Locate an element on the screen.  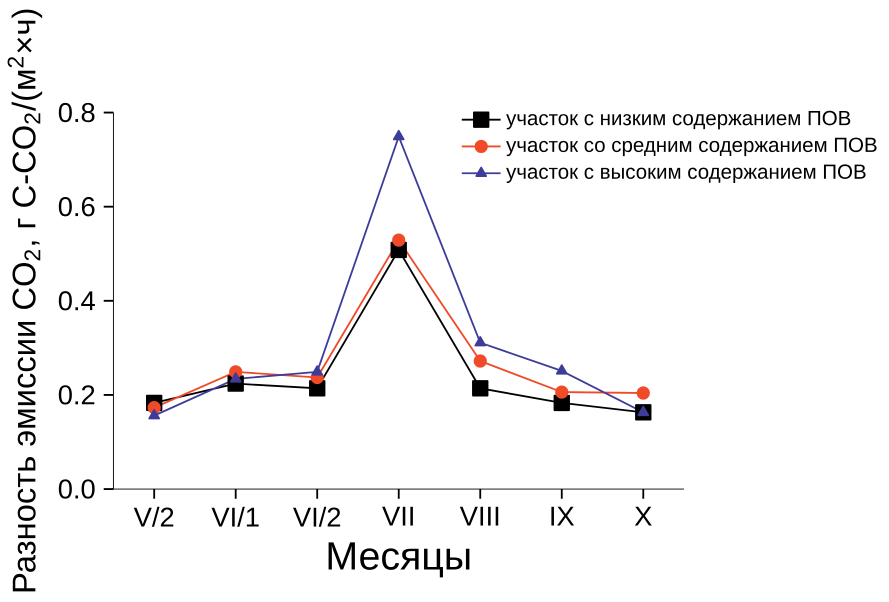
x-axis-title: Месяцы is located at coordinates (399, 560).